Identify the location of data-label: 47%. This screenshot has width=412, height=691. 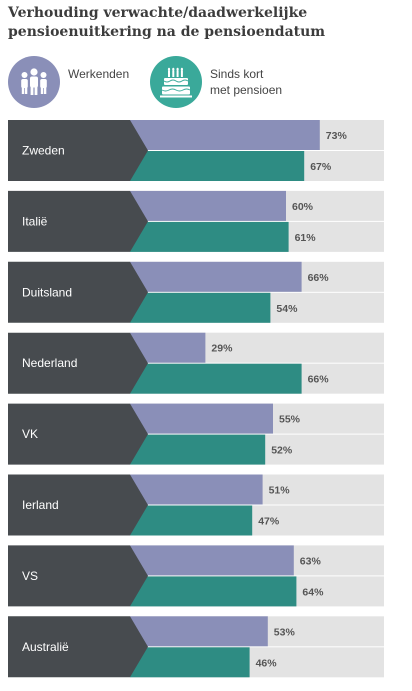
(269, 522).